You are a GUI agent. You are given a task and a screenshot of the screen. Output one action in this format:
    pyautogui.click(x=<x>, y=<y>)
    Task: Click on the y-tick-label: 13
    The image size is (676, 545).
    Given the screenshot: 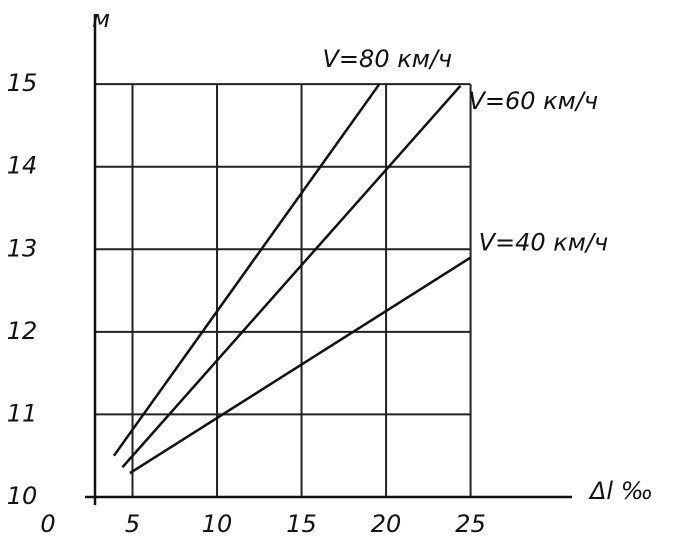 What is the action you would take?
    pyautogui.click(x=22, y=248)
    